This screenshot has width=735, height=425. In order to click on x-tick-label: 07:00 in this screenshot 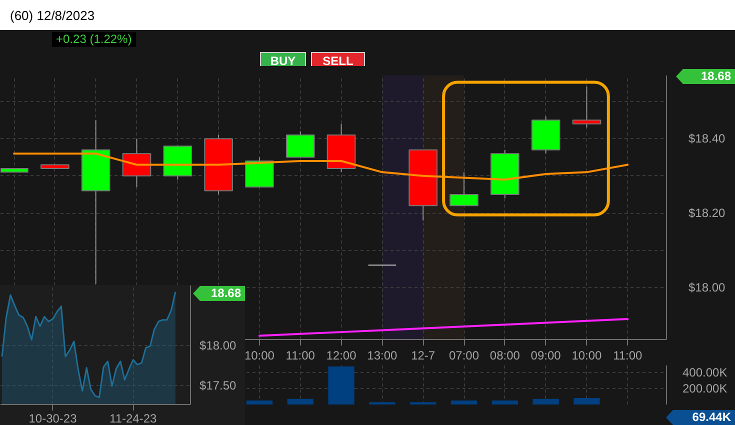, I will do `click(464, 355)`.